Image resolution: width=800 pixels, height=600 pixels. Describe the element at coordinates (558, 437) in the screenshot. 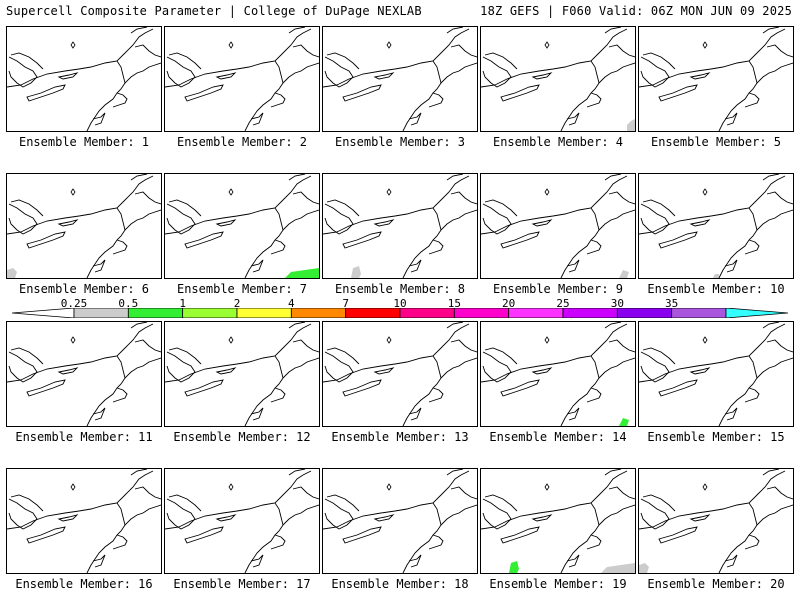

I see `member-label: Ensemble Member: 14` at that location.